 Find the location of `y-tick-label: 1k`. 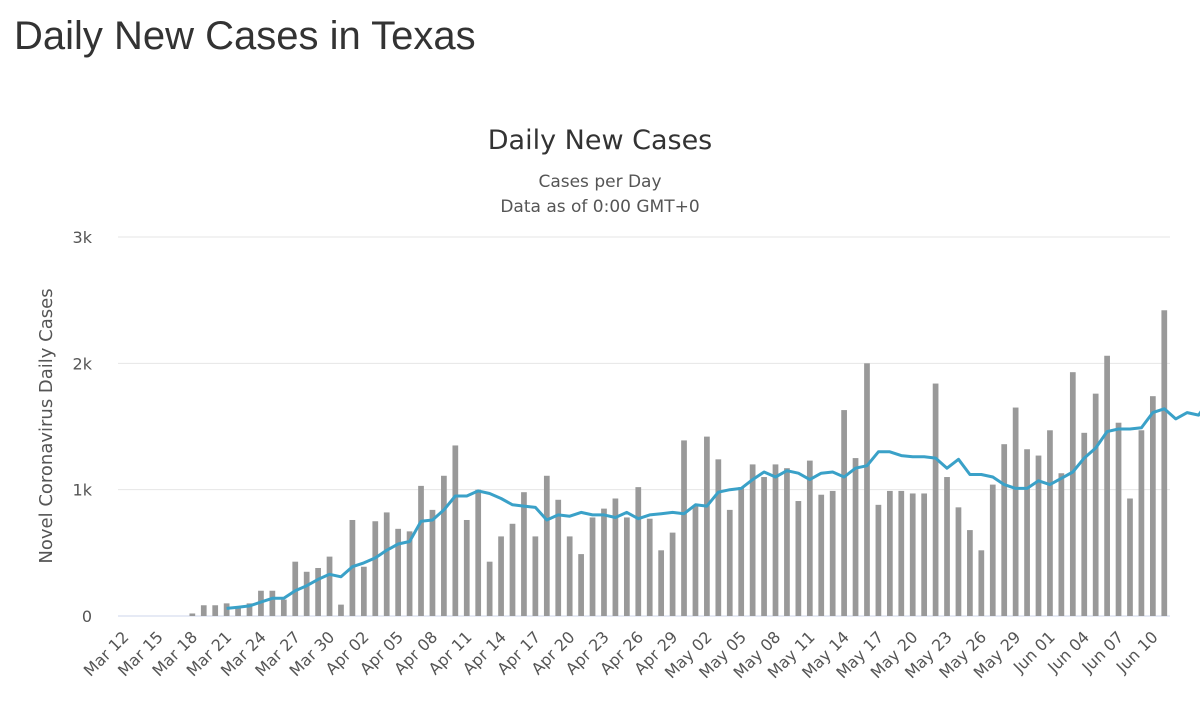

y-tick-label: 1k is located at coordinates (83, 490).